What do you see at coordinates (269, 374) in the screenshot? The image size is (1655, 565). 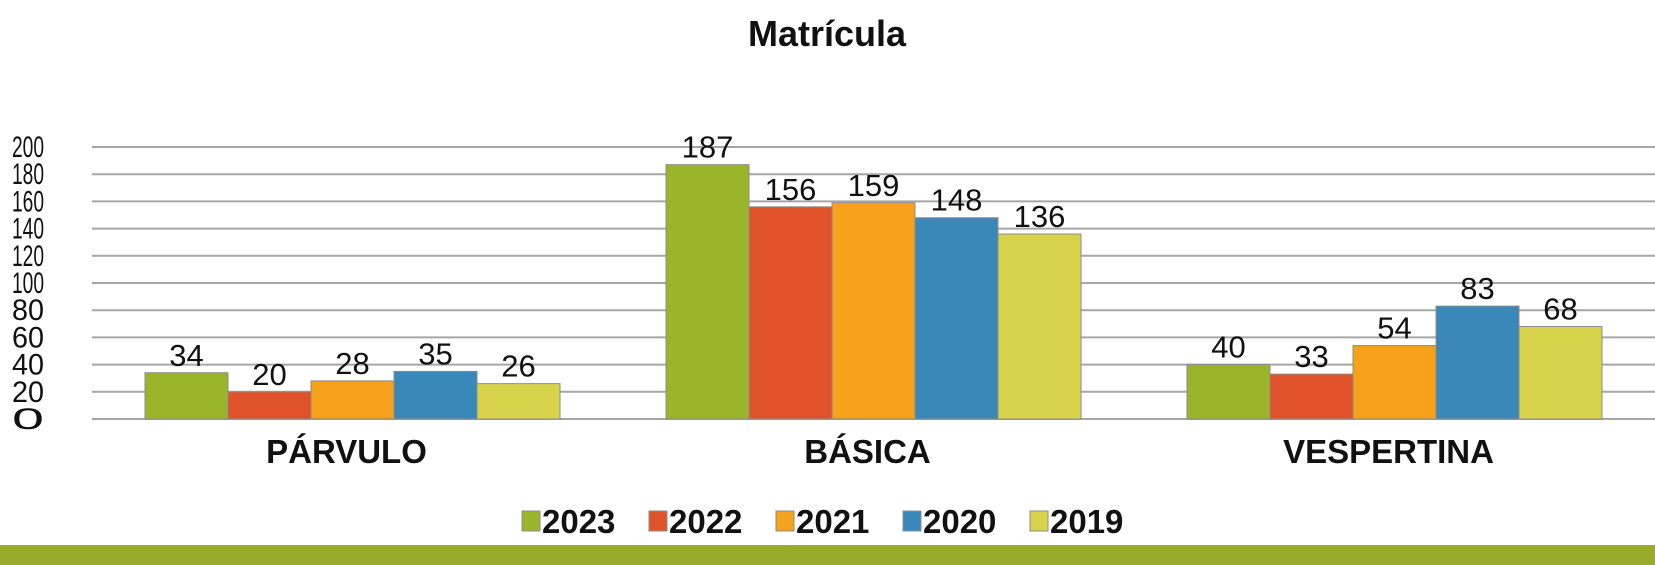 I see `data-label: 20` at bounding box center [269, 374].